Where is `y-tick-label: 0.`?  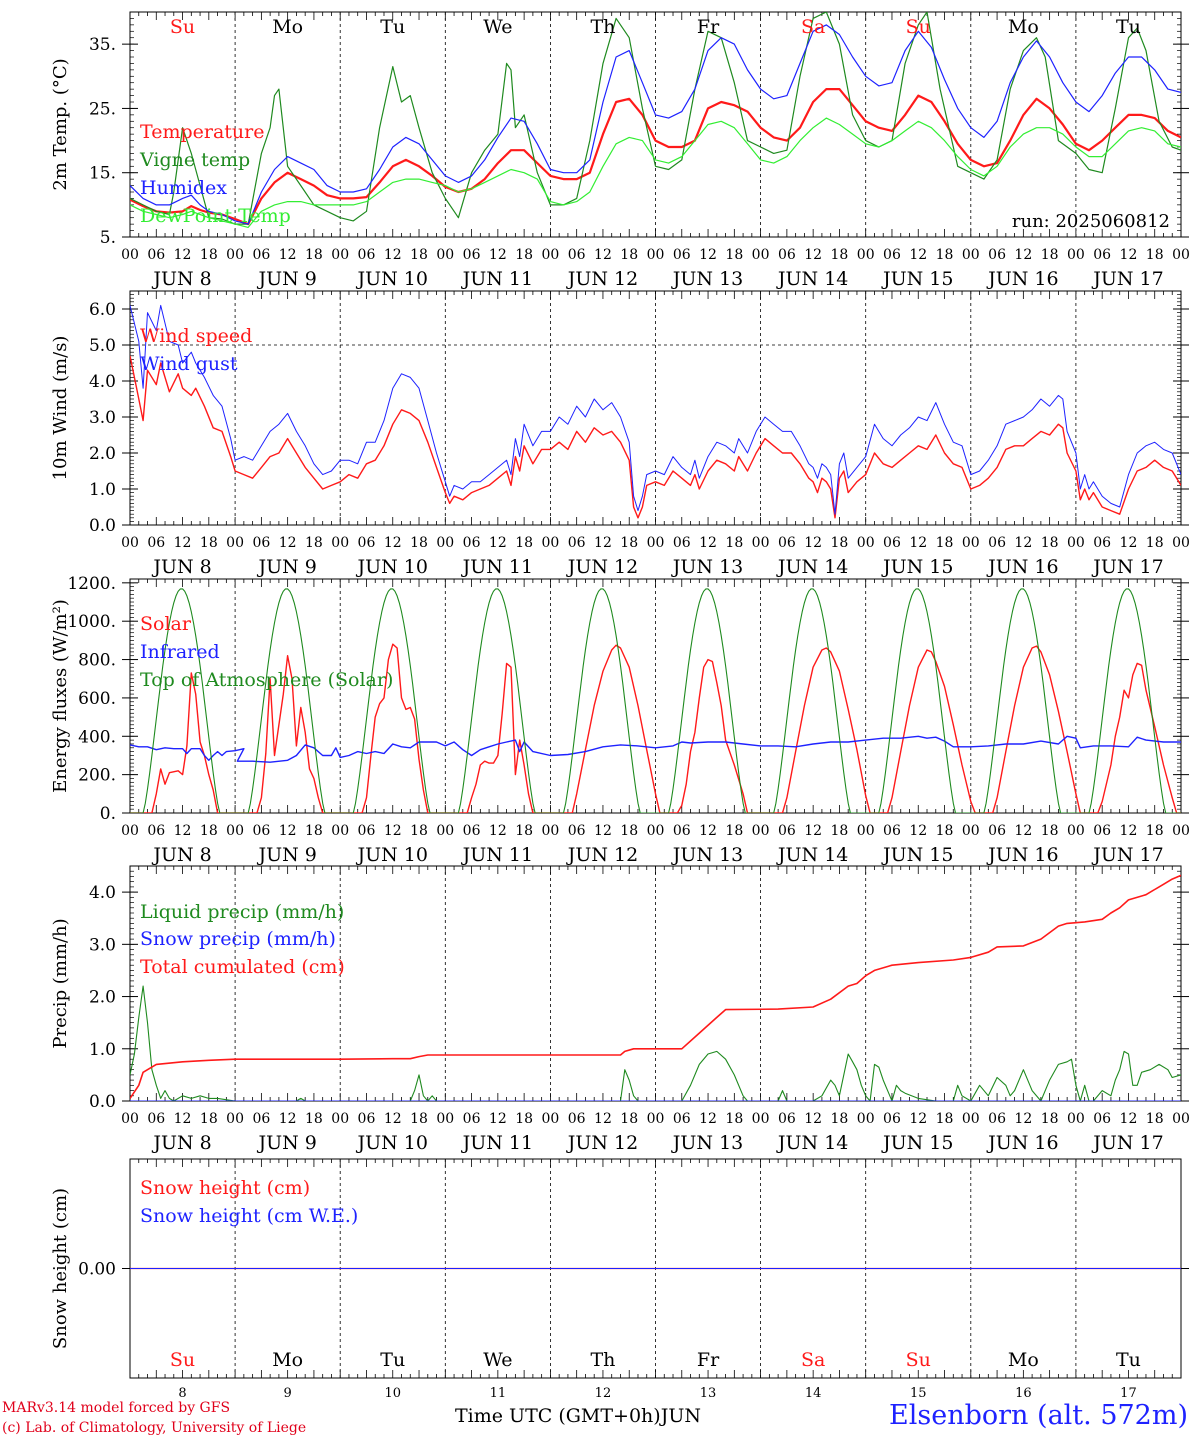 y-tick-label: 0. is located at coordinates (108, 814).